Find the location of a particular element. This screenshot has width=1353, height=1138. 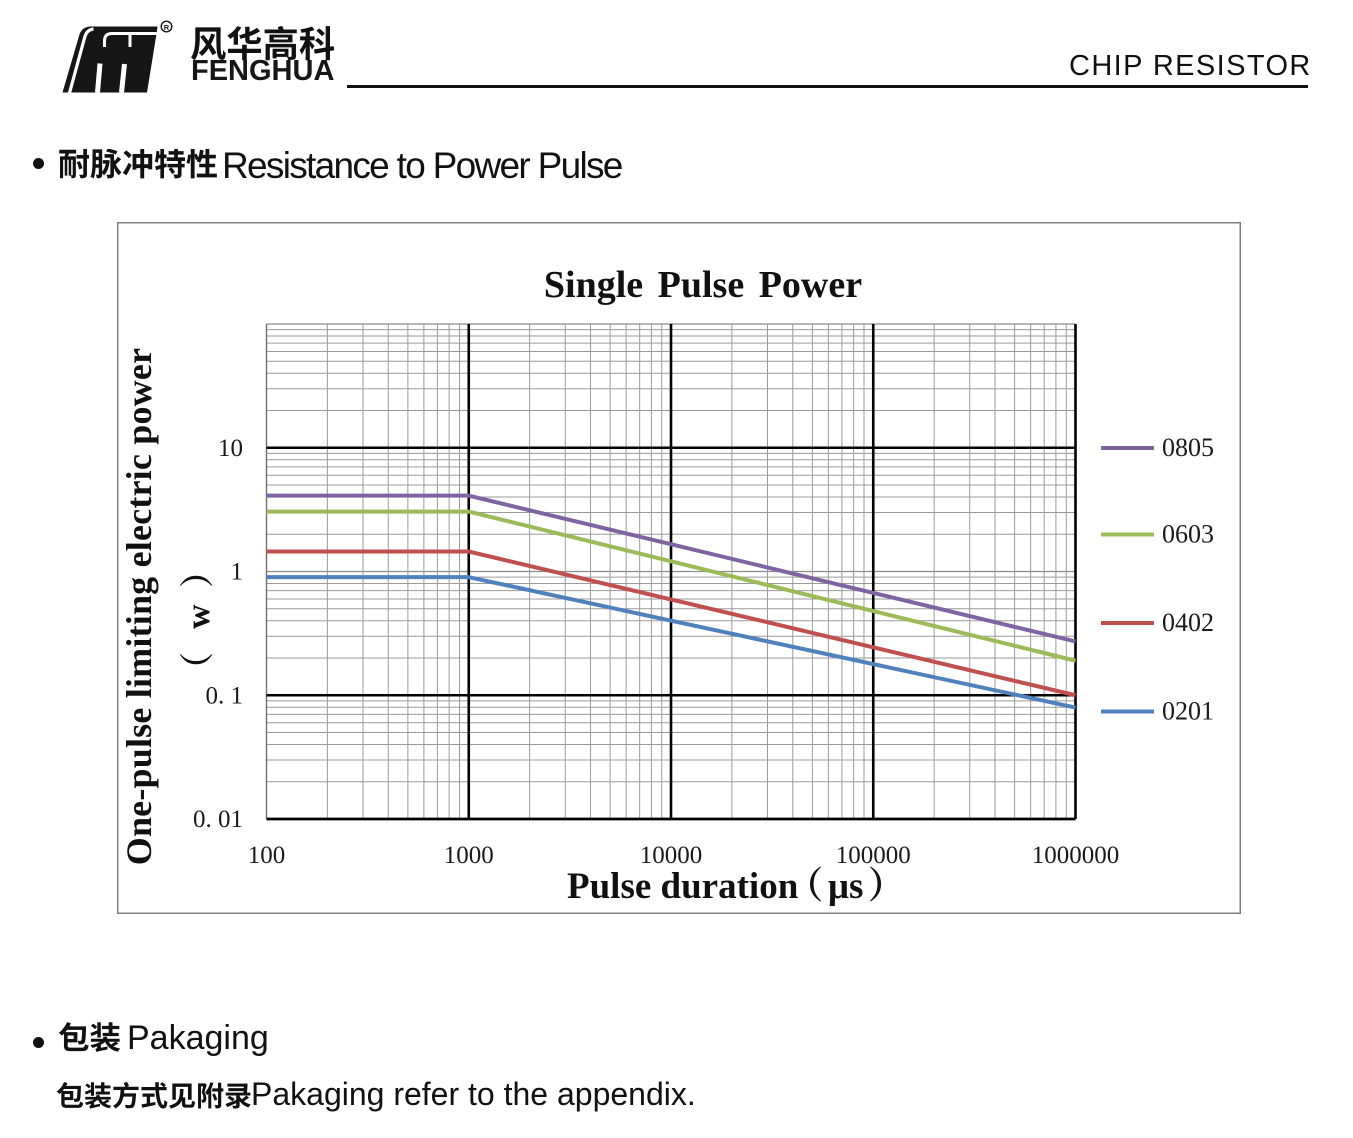

svg-text: 0402 is located at coordinates (1188, 622).